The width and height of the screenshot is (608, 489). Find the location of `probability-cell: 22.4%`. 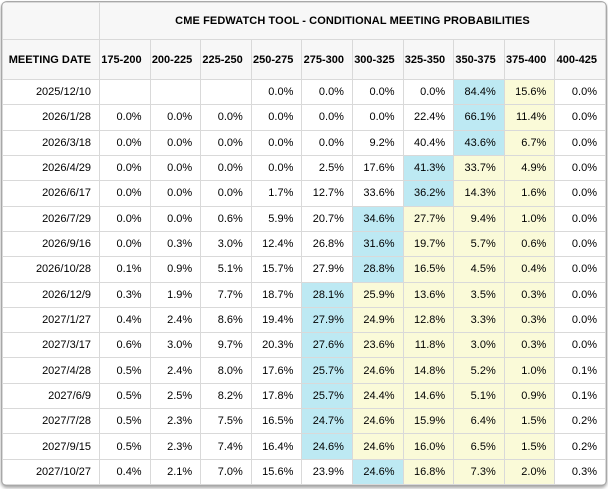

probability-cell: 22.4% is located at coordinates (428, 117).